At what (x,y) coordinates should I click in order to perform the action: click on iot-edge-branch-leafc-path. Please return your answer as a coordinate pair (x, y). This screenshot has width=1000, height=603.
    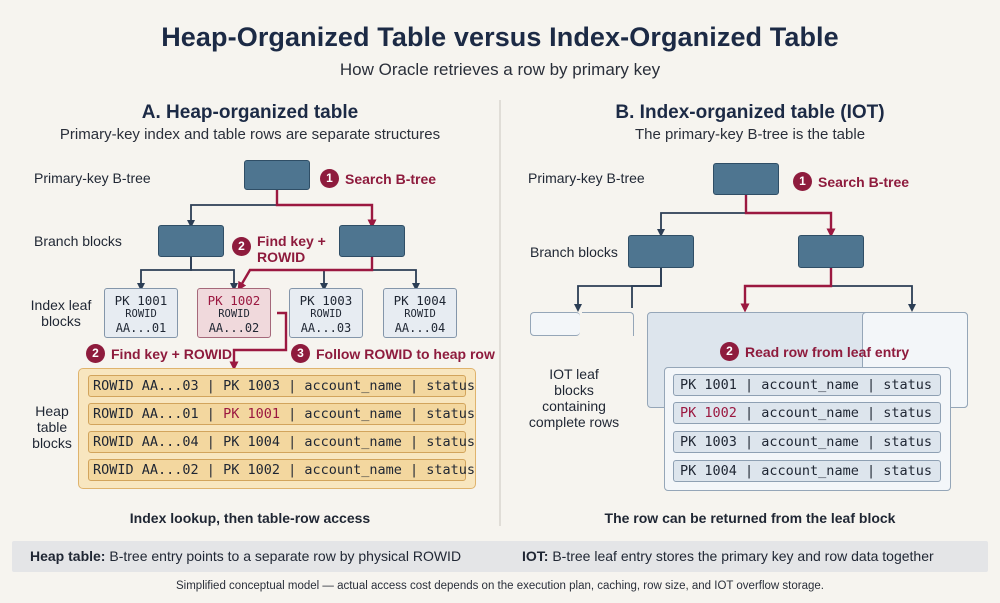
    Looking at the image, I should click on (786, 290).